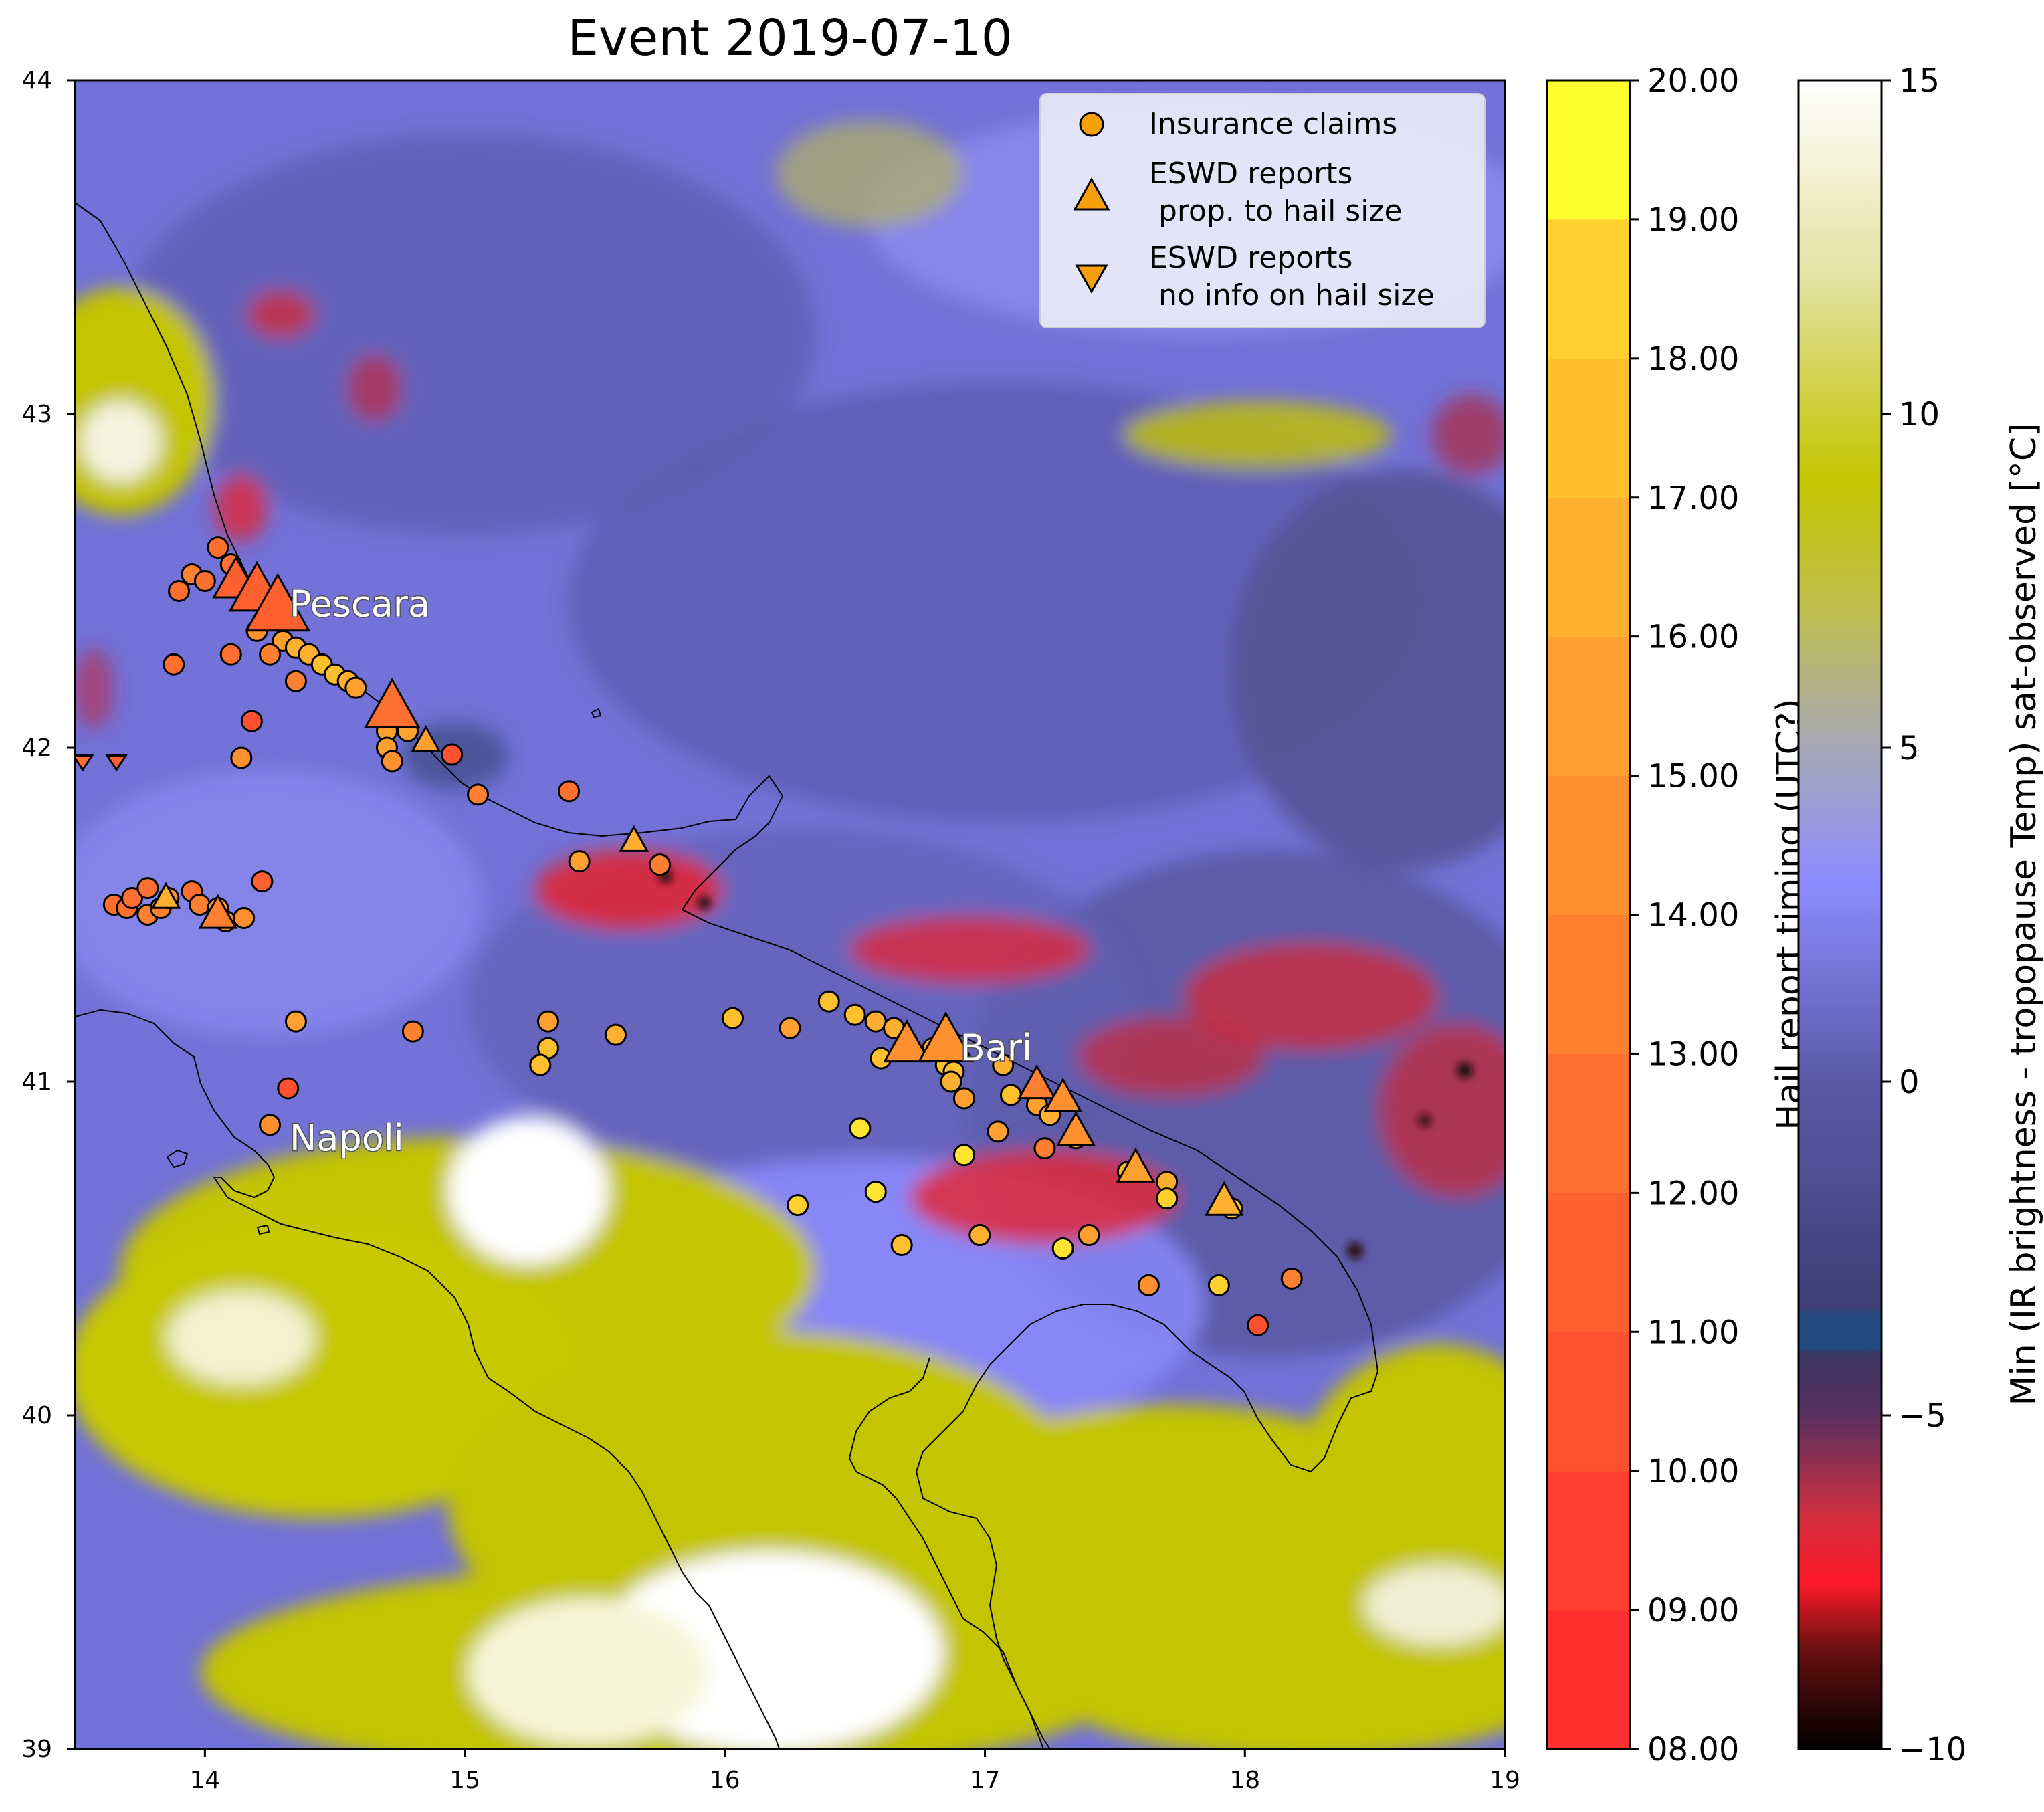 The image size is (2044, 1812). What do you see at coordinates (116, 763) in the screenshot?
I see `eswd-noinfo-marker` at bounding box center [116, 763].